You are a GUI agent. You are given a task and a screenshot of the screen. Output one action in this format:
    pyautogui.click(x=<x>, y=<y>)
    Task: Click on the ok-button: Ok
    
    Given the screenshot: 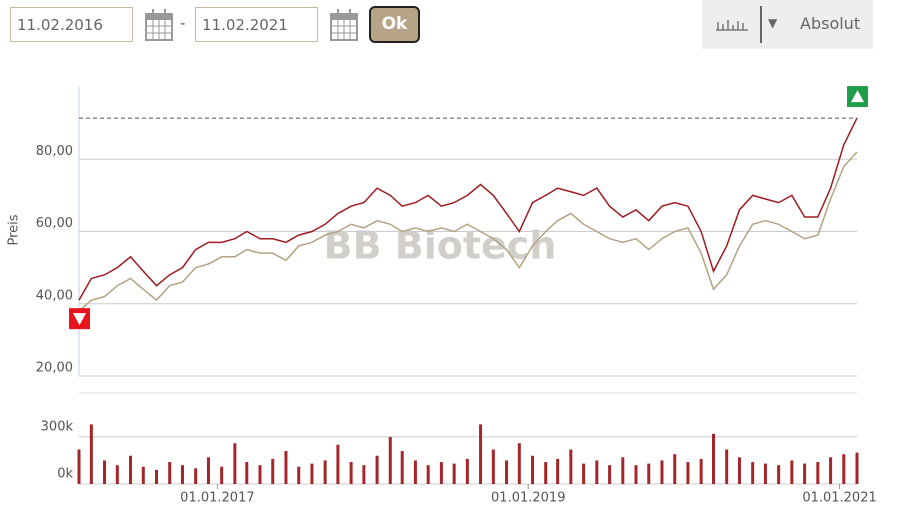 What is the action you would take?
    pyautogui.click(x=394, y=24)
    